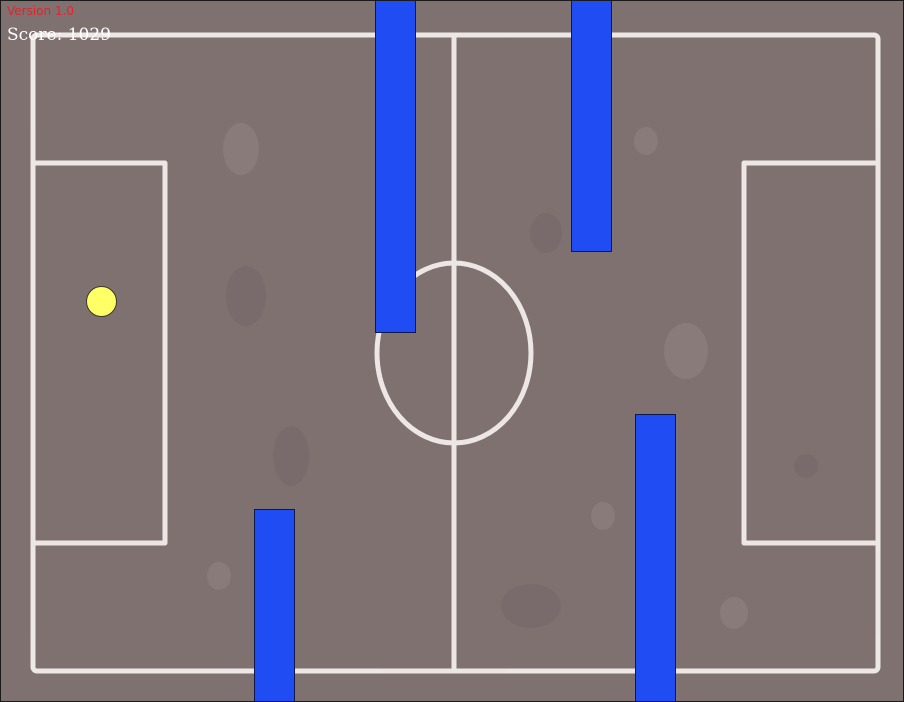 The image size is (904, 702). Describe the element at coordinates (101, 301) in the screenshot. I see `yellow-ball-icon` at that location.